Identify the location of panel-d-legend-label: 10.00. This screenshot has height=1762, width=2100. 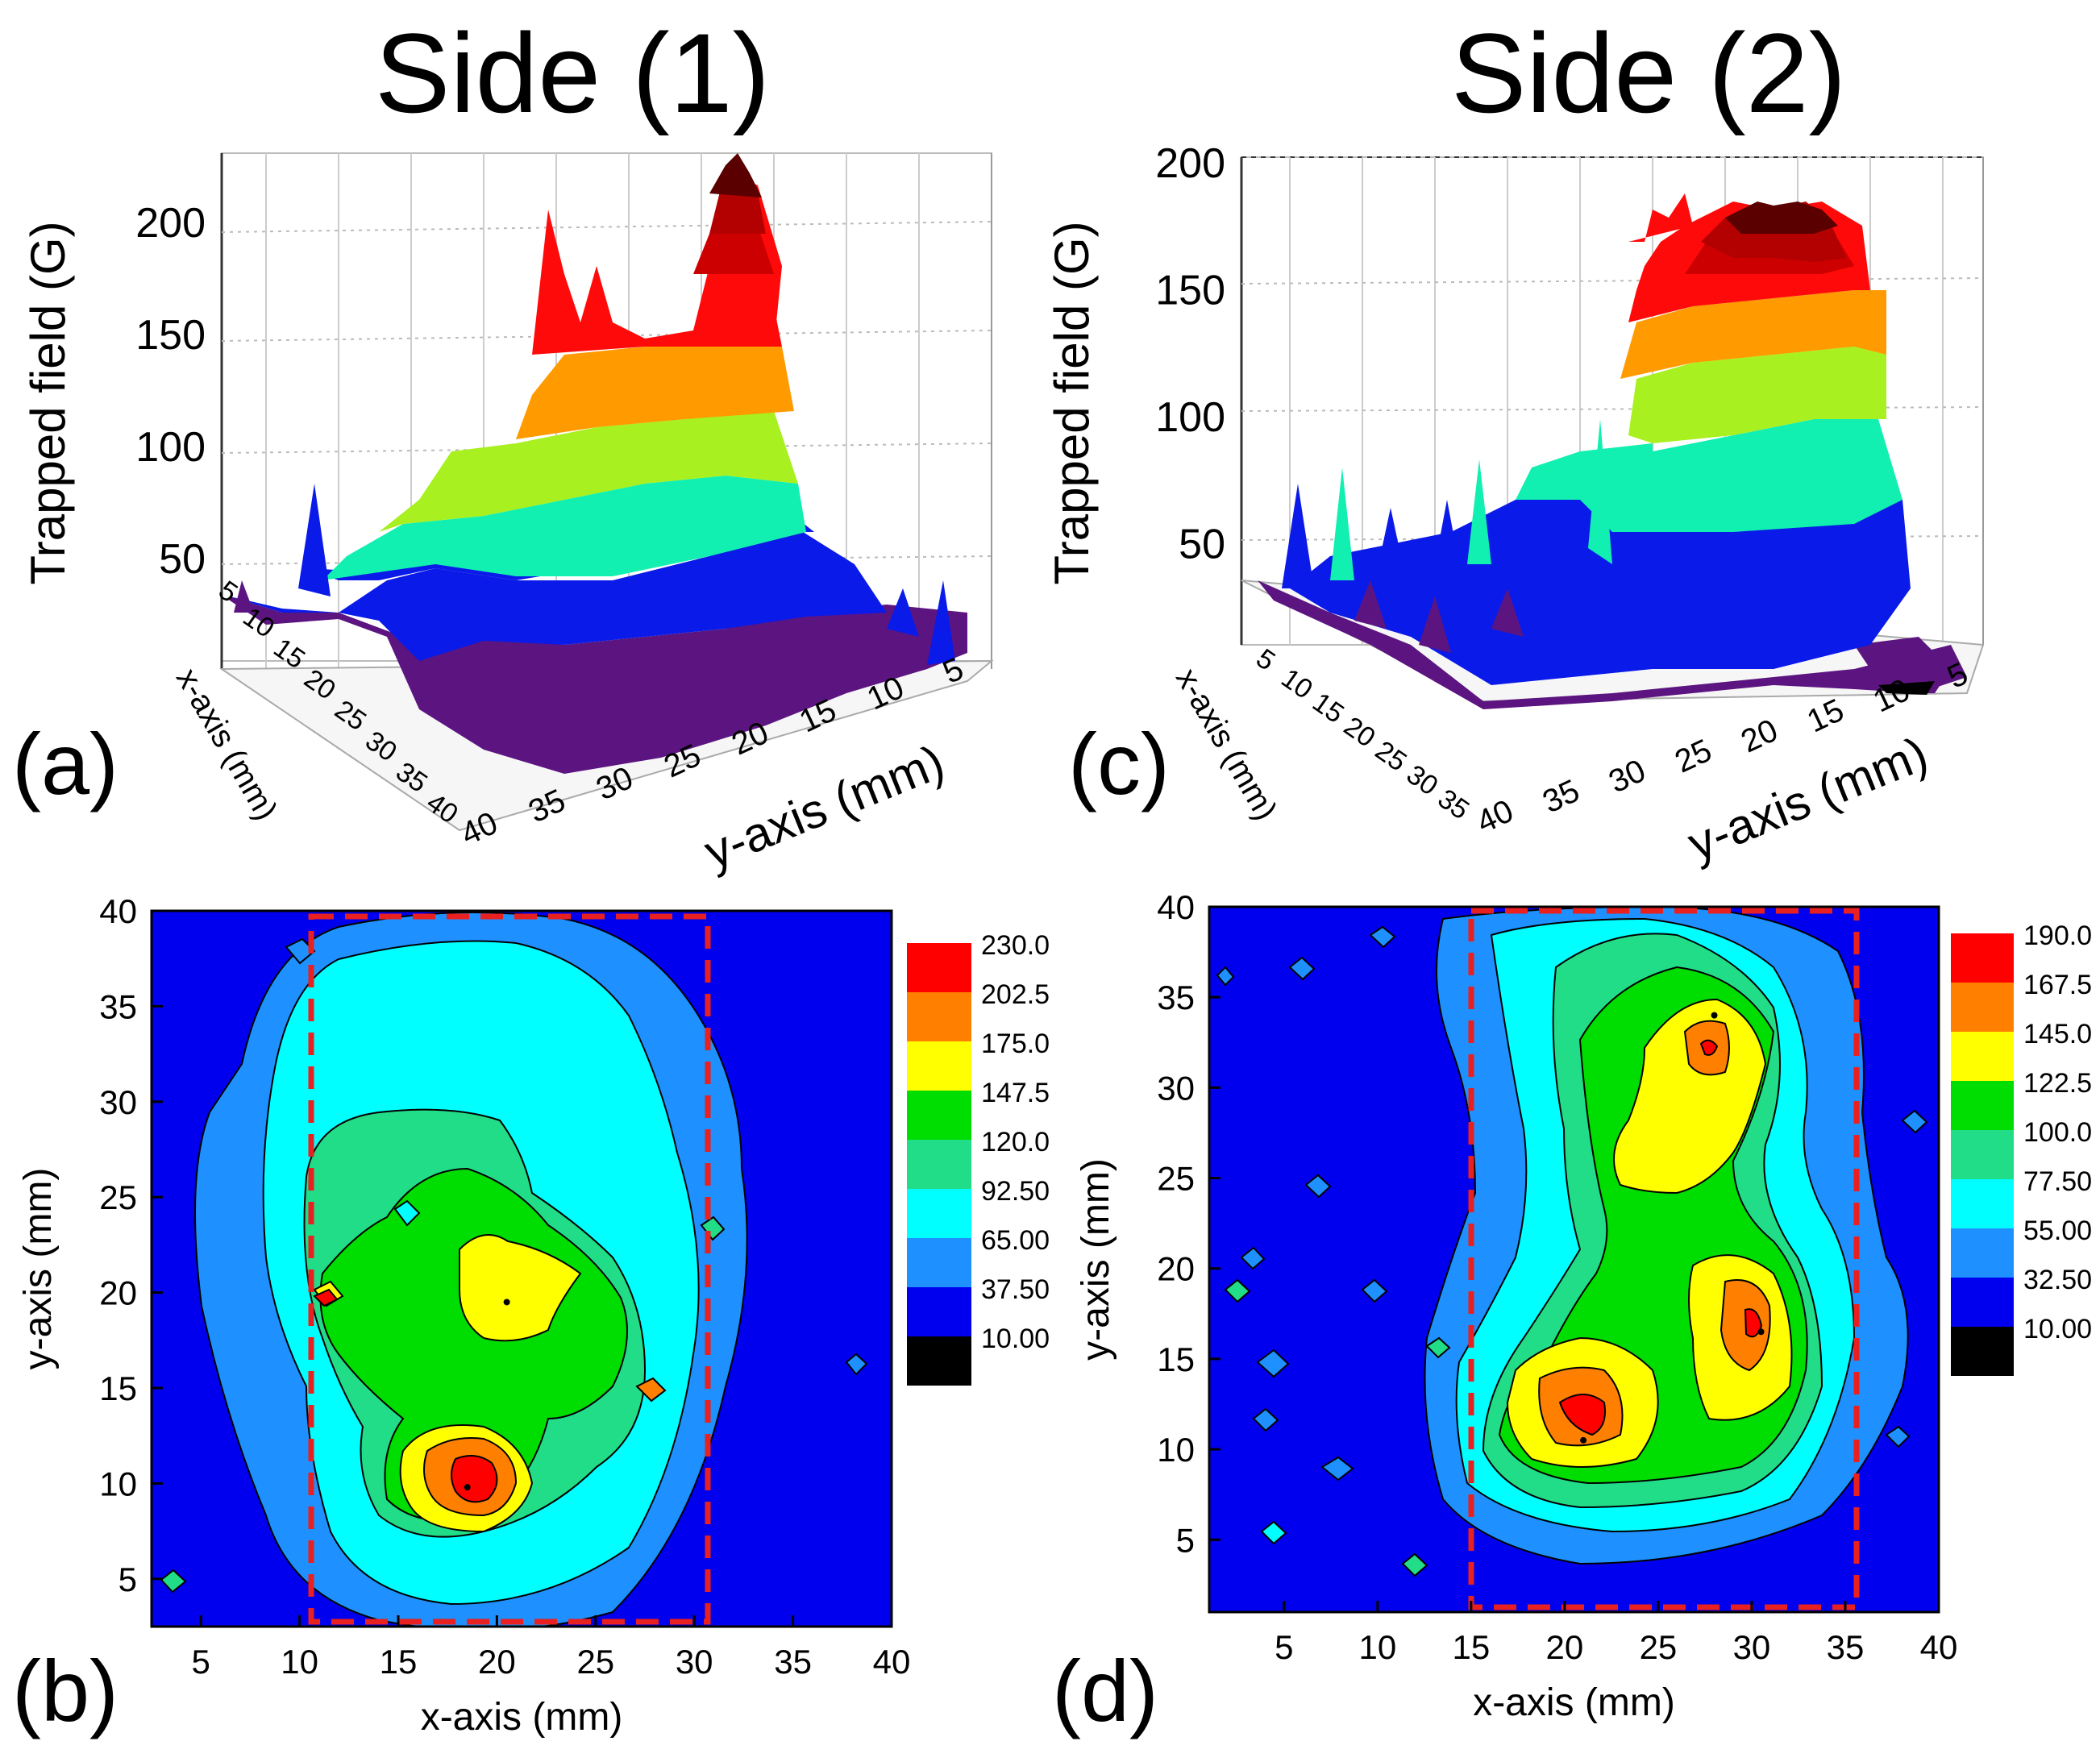
(2057, 1329).